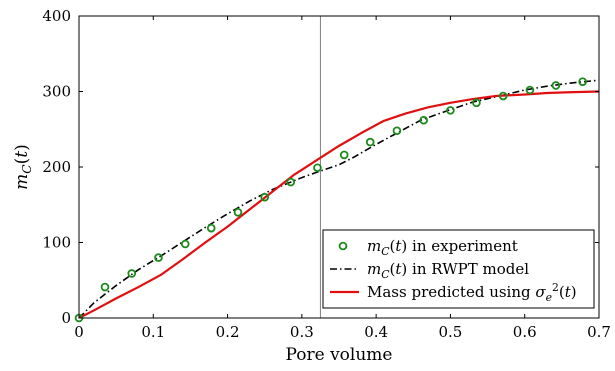 The image size is (615, 371). Describe the element at coordinates (472, 292) in the screenshot. I see `legend-label-2: Mass predicted using σe2(t)` at that location.